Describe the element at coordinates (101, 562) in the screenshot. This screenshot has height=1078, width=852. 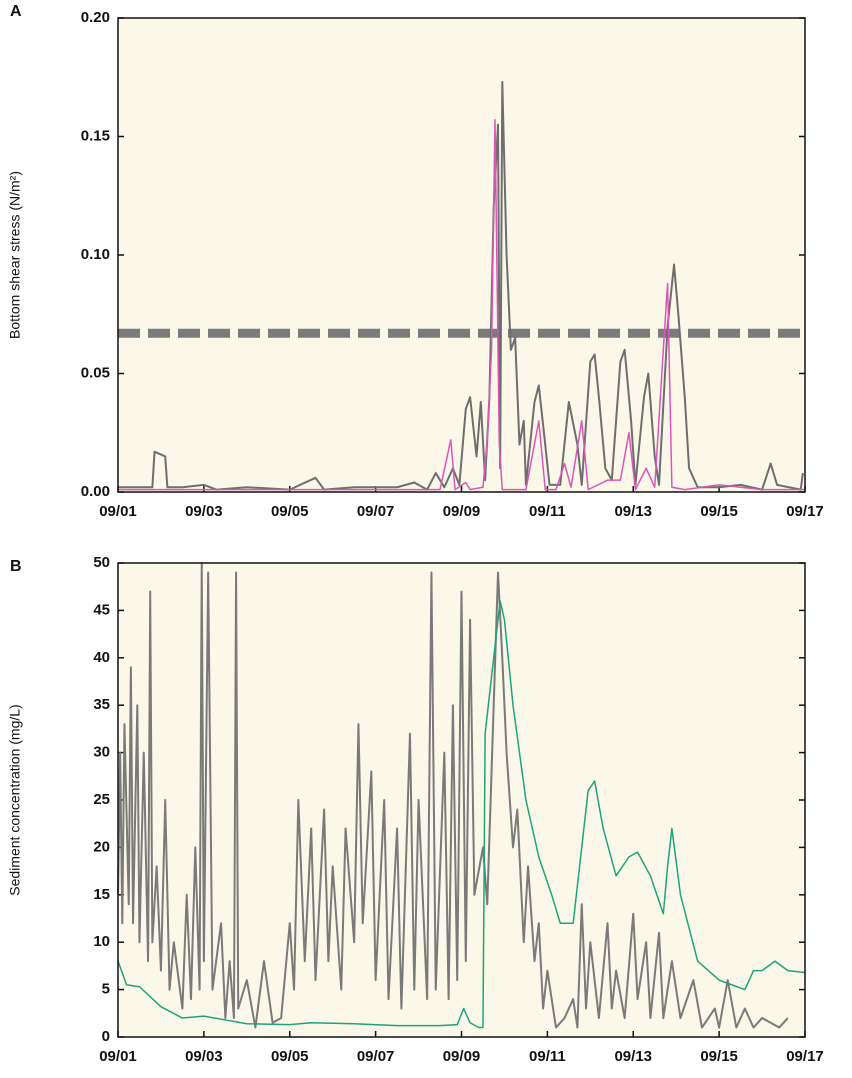
I see `y-tick-label: 50` at that location.